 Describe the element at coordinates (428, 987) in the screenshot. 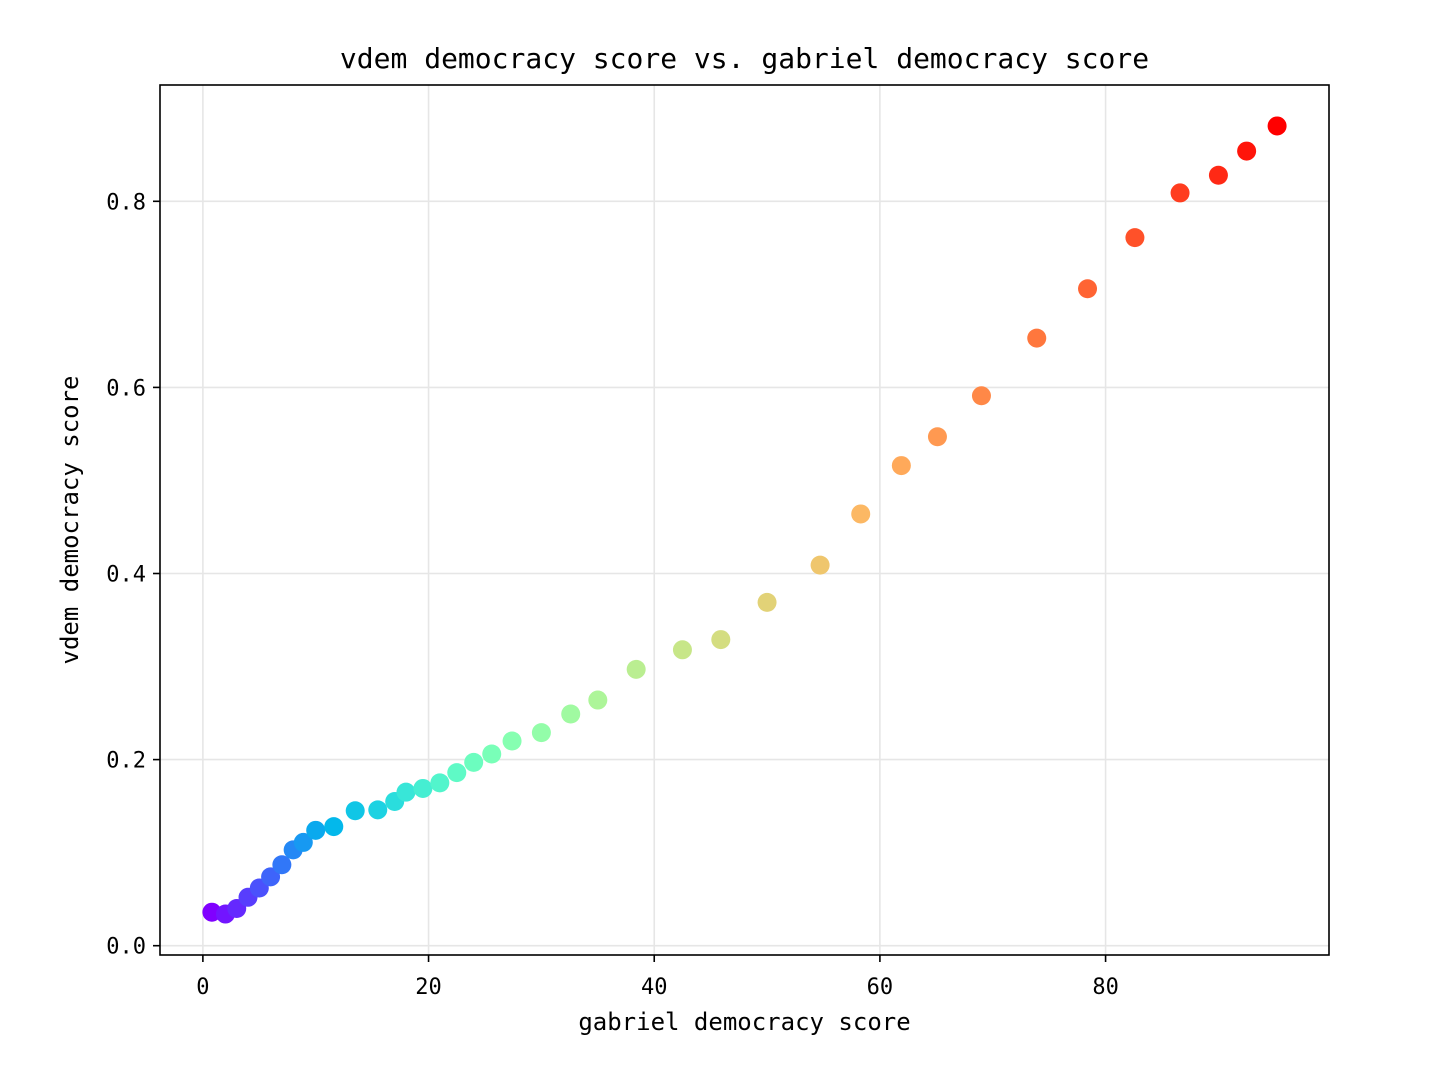

I see `x-tick-label: 20` at that location.